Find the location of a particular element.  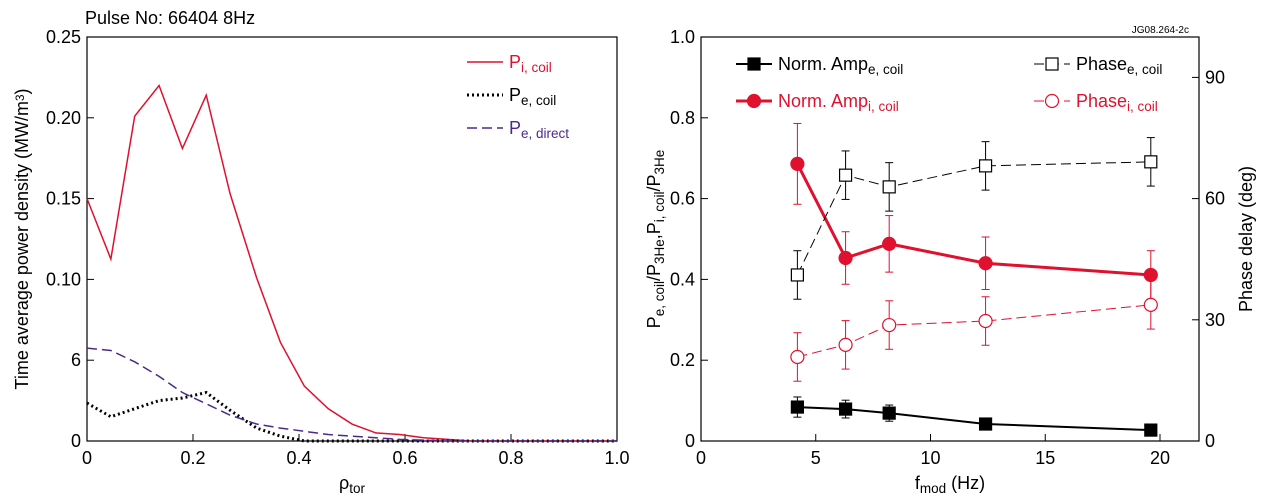

y-tick-label: 0.4 is located at coordinates (682, 279).